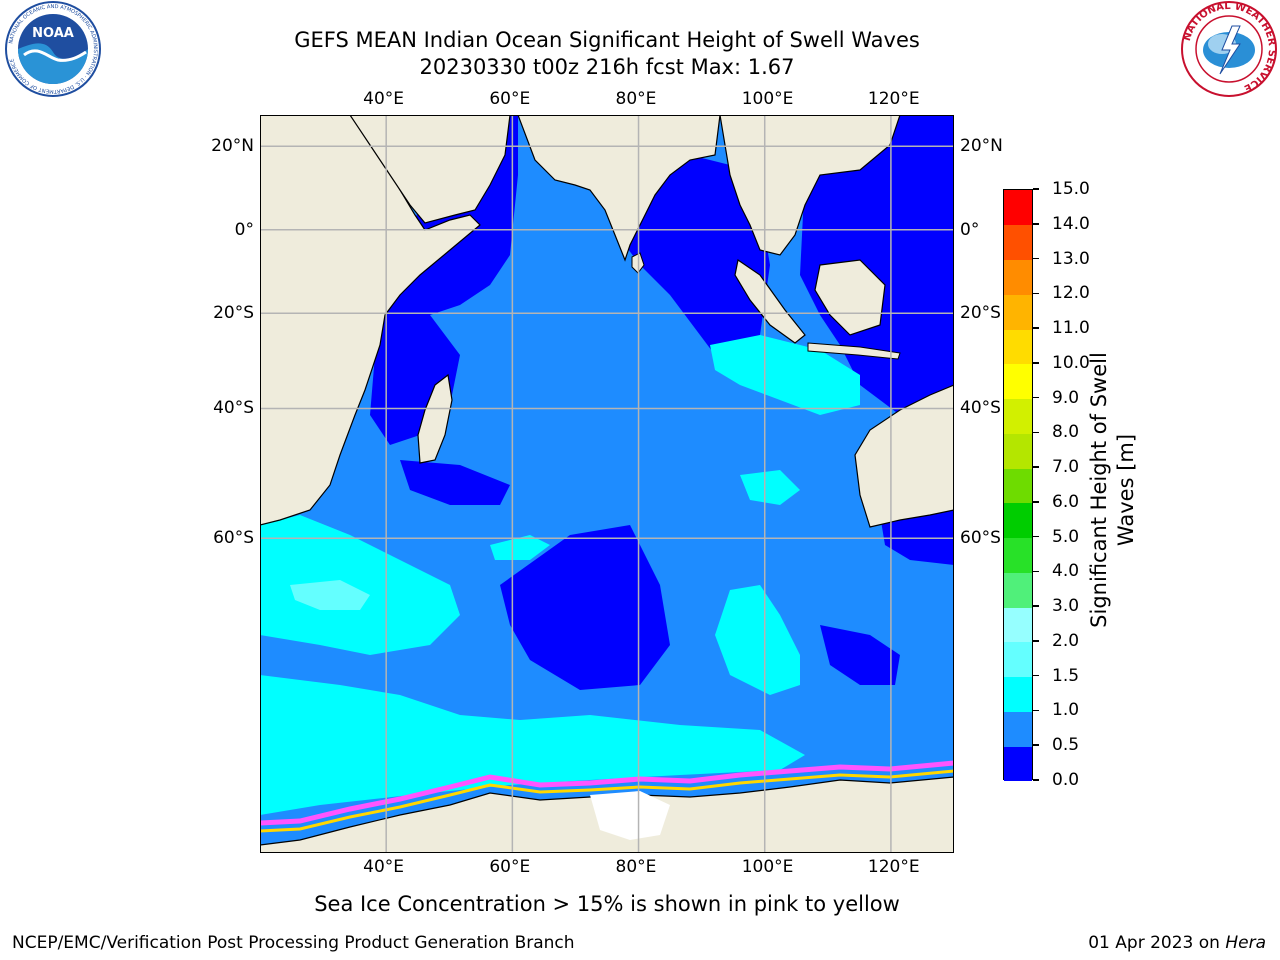 The image size is (1280, 960). What do you see at coordinates (785, 375) in the screenshot?
I see `cyan-tropical-east` at bounding box center [785, 375].